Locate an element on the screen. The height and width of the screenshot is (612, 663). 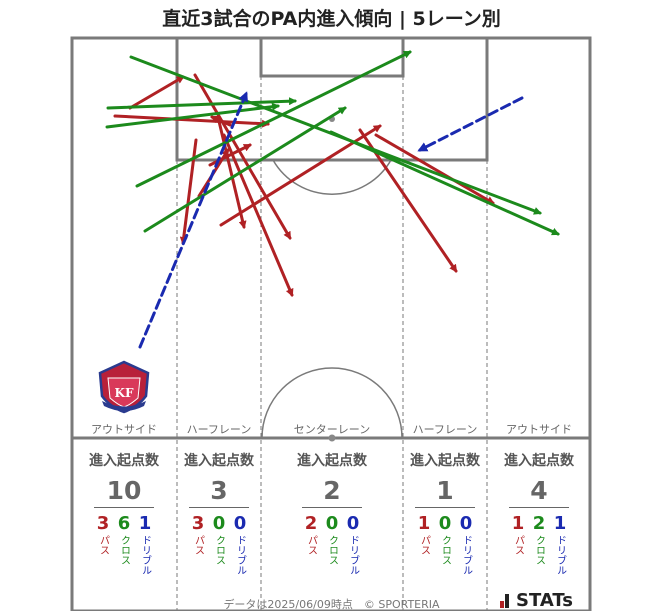
cross-count-column: 2 クロス is located at coordinates (539, 544).